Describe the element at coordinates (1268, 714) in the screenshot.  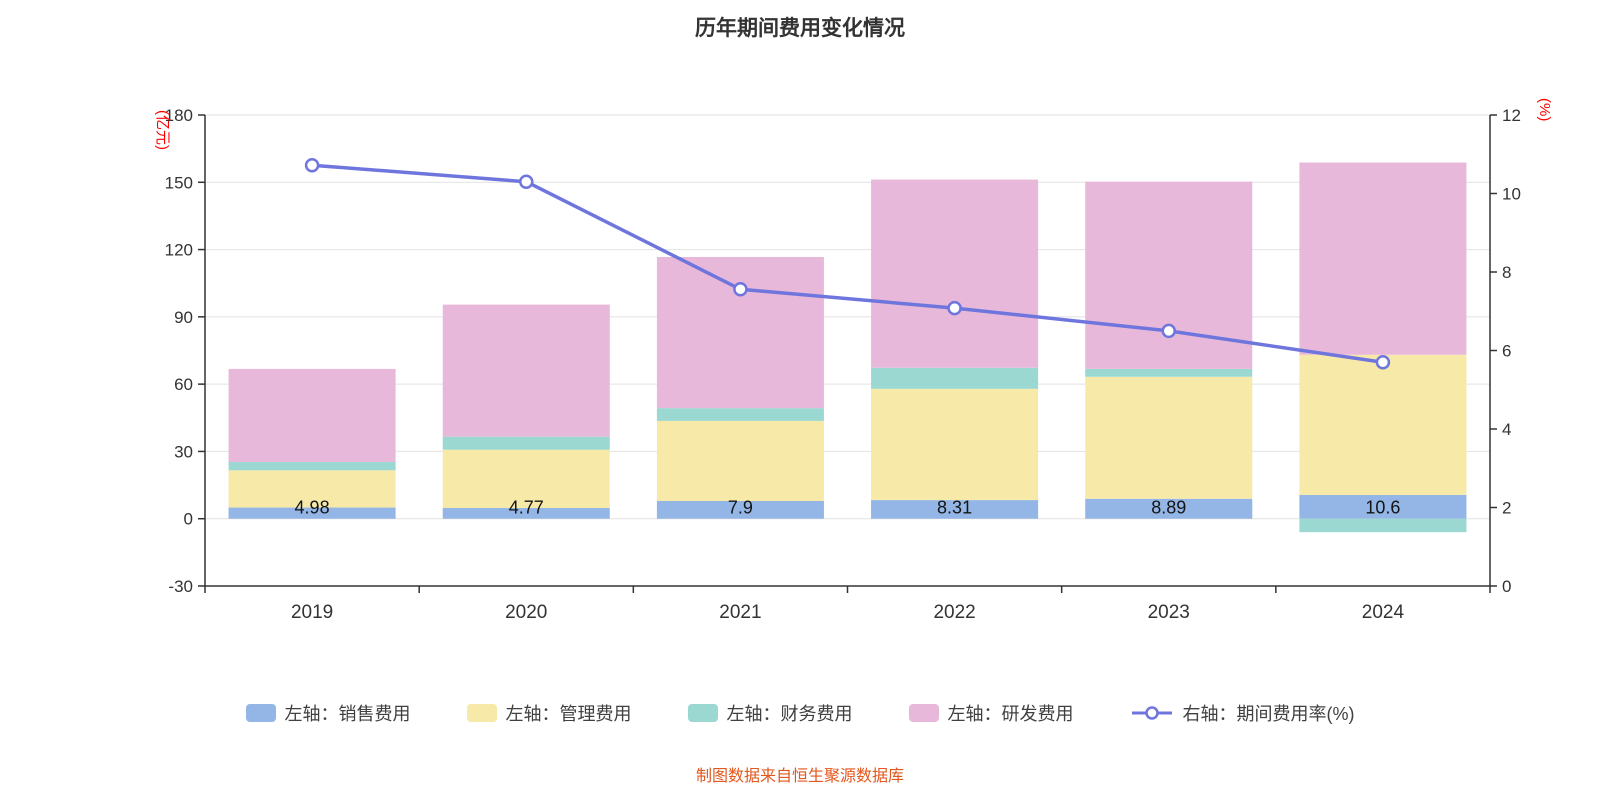
I see `legend-label-rate: 右轴：期间费用率(%)` at that location.